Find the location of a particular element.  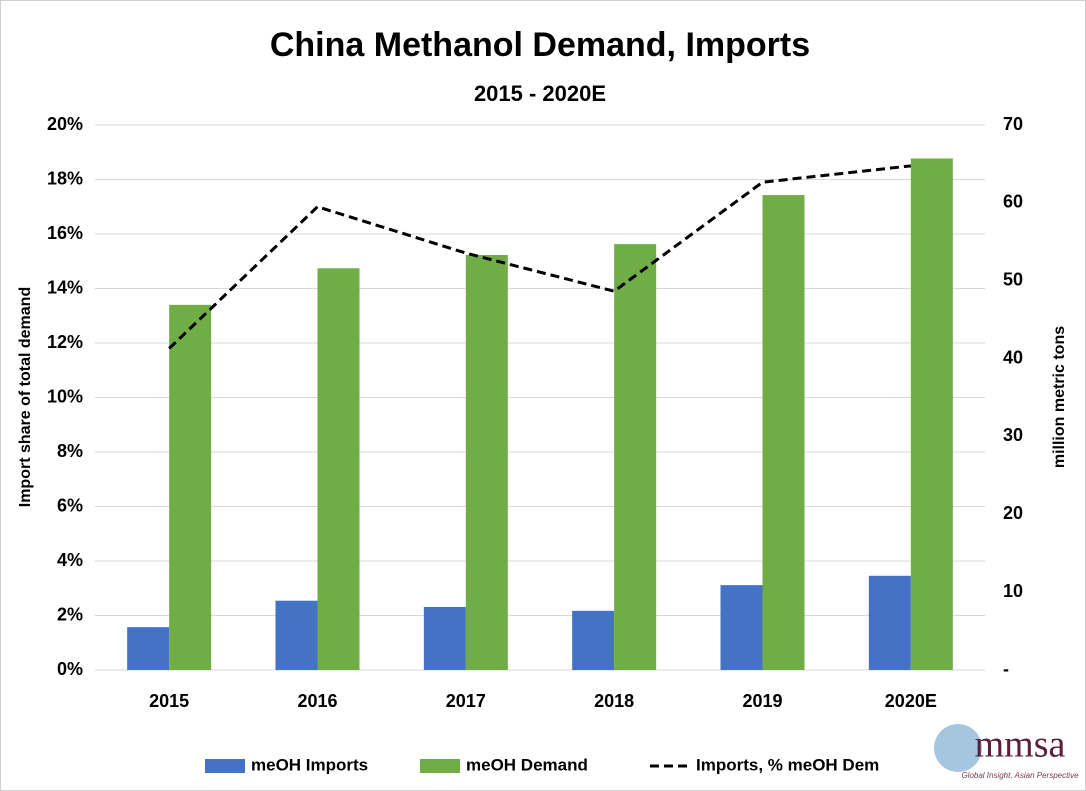

y2-tick-label: 40 is located at coordinates (1013, 357).